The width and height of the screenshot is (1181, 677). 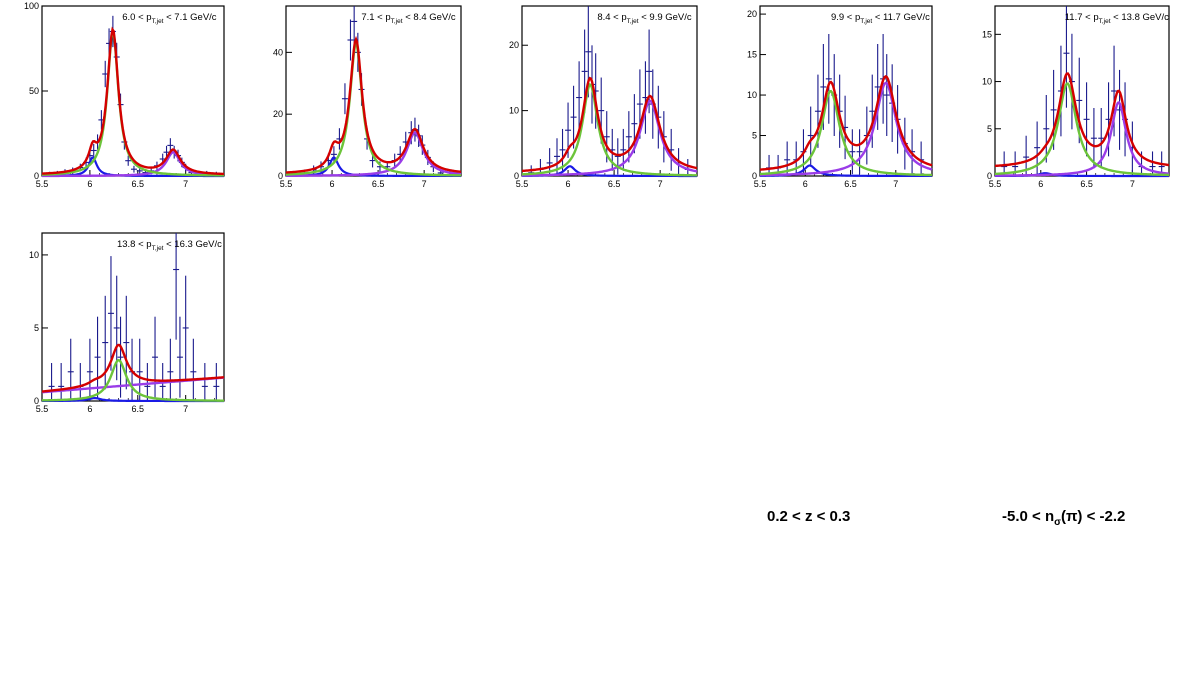 What do you see at coordinates (901, 17) in the screenshot?
I see `pt-label-suffix: < 11.7 GeV/c` at bounding box center [901, 17].